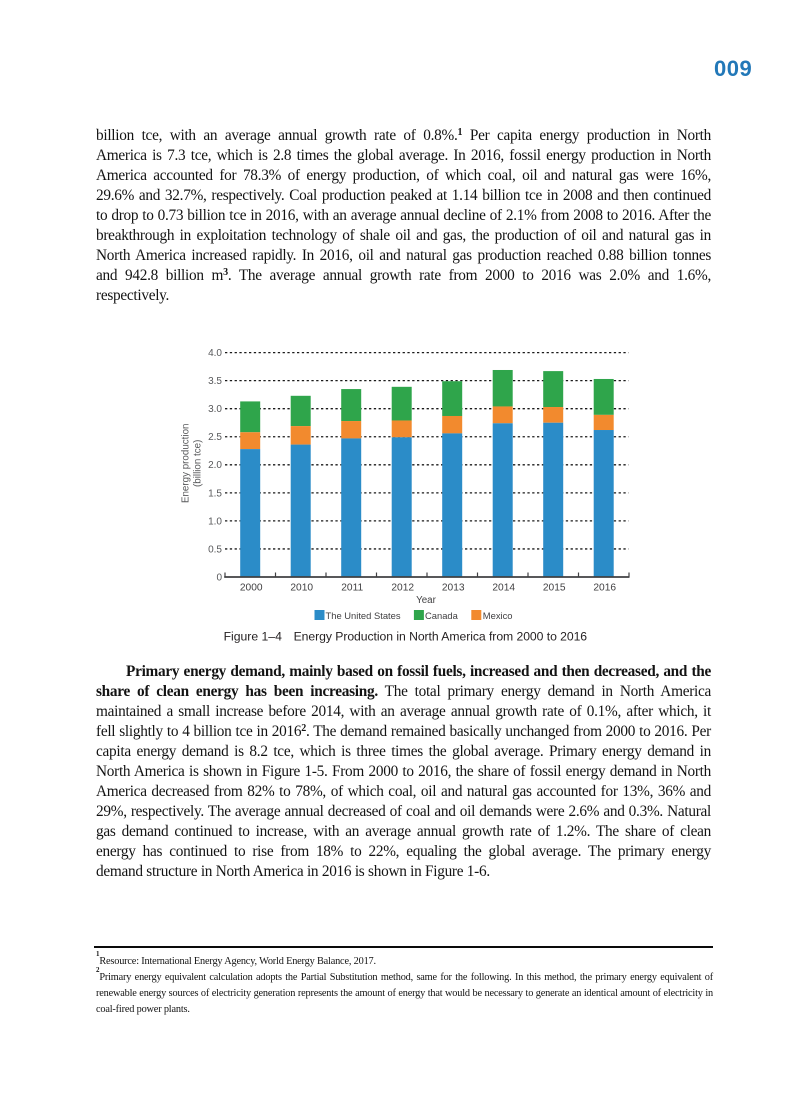 This screenshot has width=794, height=1100. I want to click on svg-text: 2000, so click(251, 587).